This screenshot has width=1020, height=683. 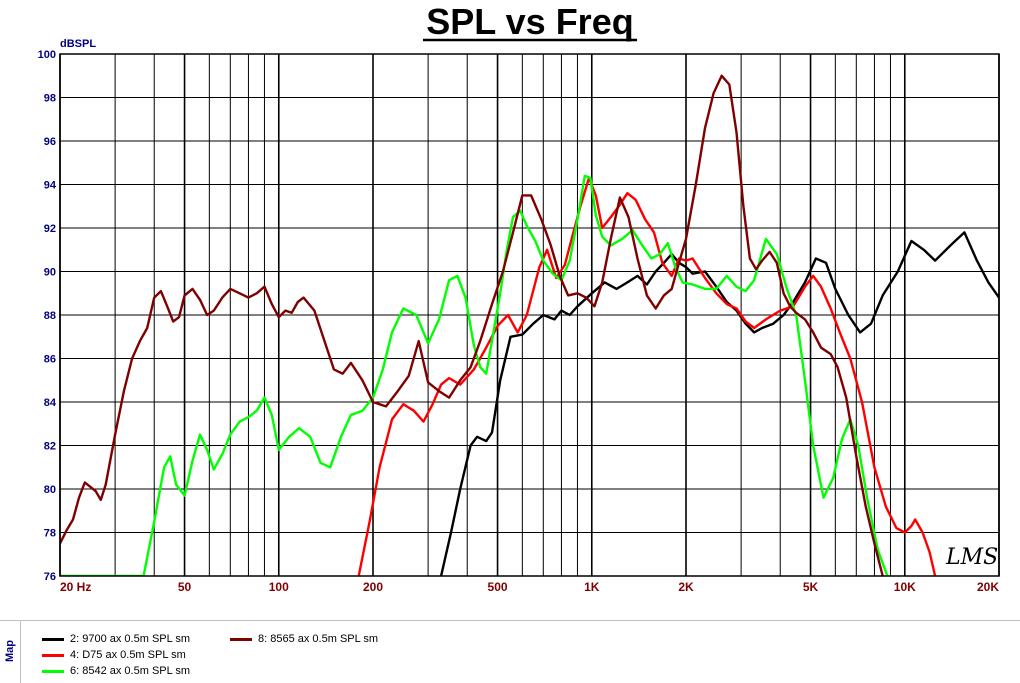 I want to click on x-tick-labels: 20 Hz 50 100 200 500 1K 2K 5K 10K 20K, so click(x=529, y=587).